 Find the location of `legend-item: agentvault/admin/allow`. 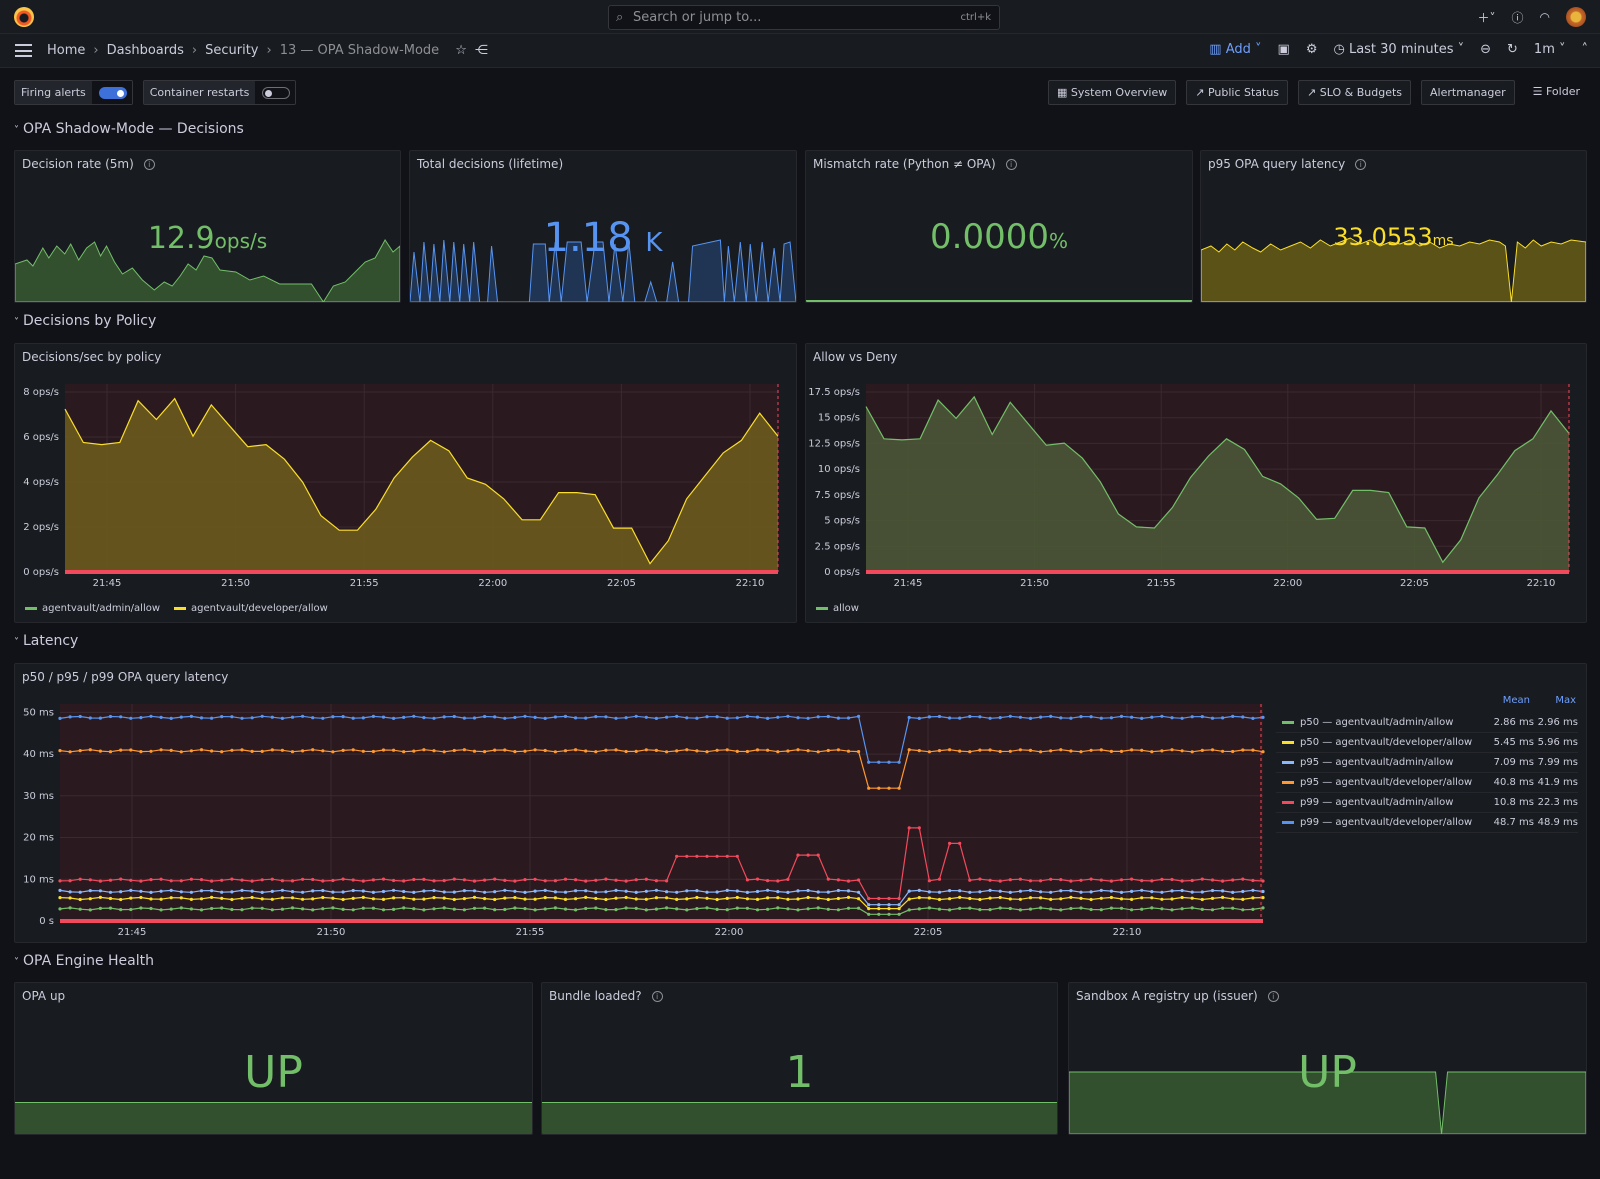

legend-item: agentvault/admin/allow is located at coordinates (92, 608).